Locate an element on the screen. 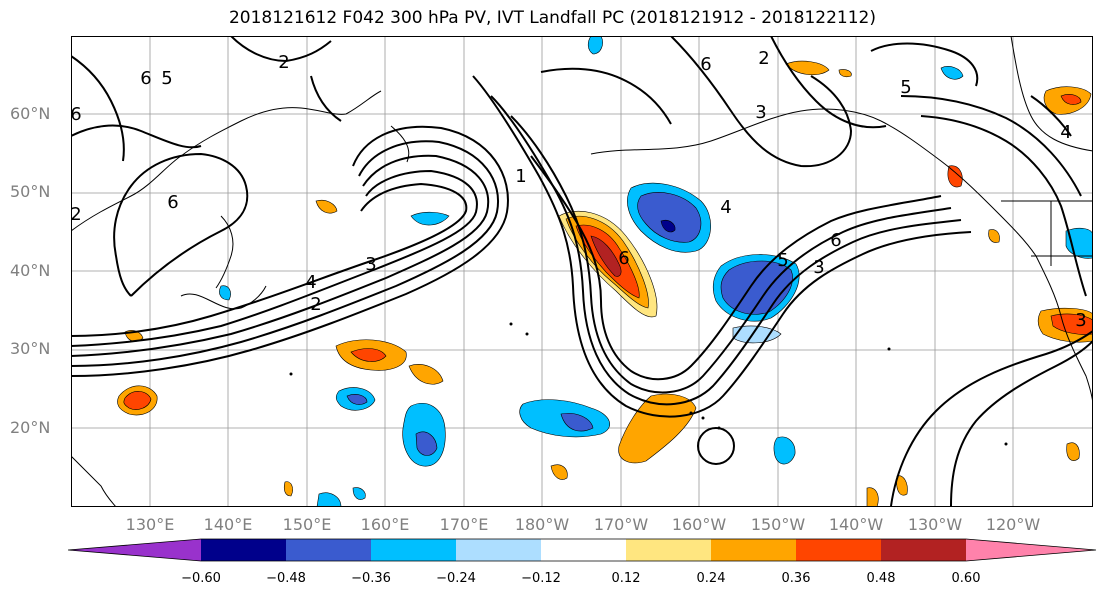 The image size is (1105, 601). colorbar-tick: 0.24 is located at coordinates (711, 578).